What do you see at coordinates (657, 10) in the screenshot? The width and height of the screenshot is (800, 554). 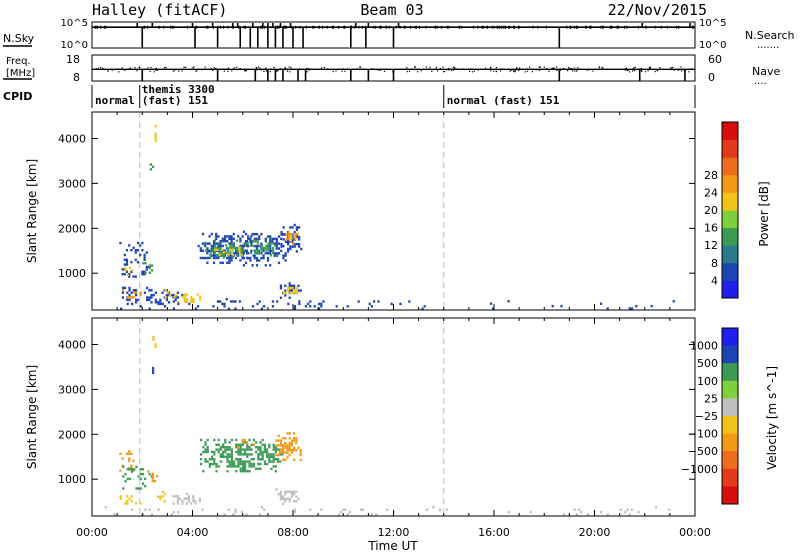 I see `date-title: 22/Nov/2015` at bounding box center [657, 10].